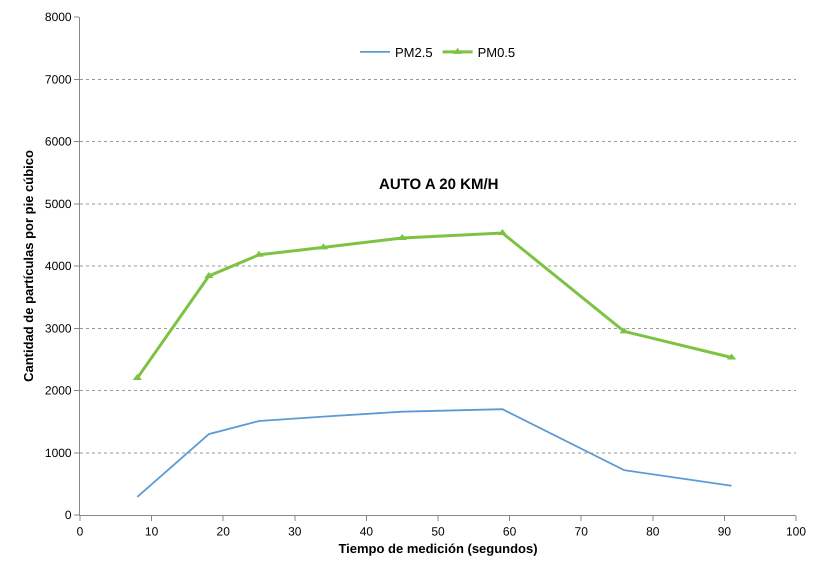 The height and width of the screenshot is (565, 816). I want to click on y-tick-label: 8000, so click(58, 17).